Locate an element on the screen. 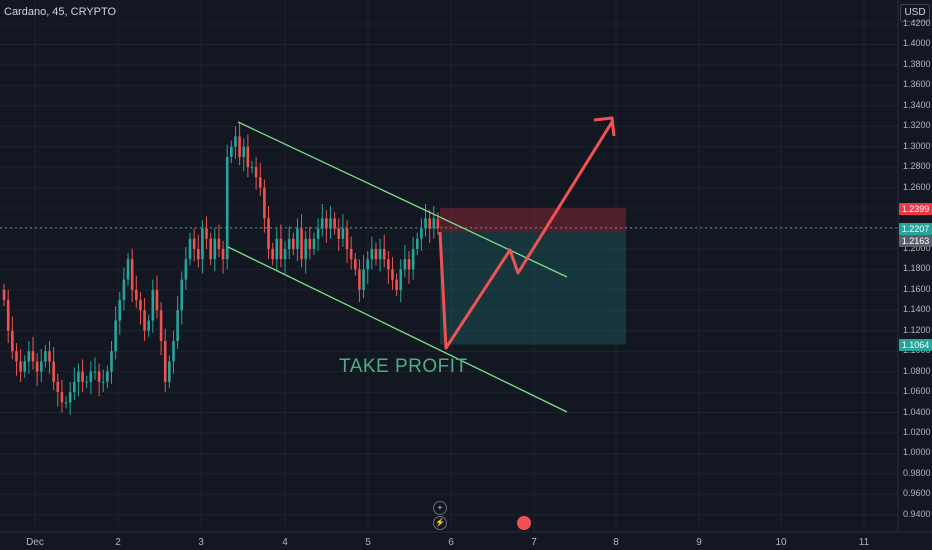  price-tick-label: 0.9600 is located at coordinates (917, 493).